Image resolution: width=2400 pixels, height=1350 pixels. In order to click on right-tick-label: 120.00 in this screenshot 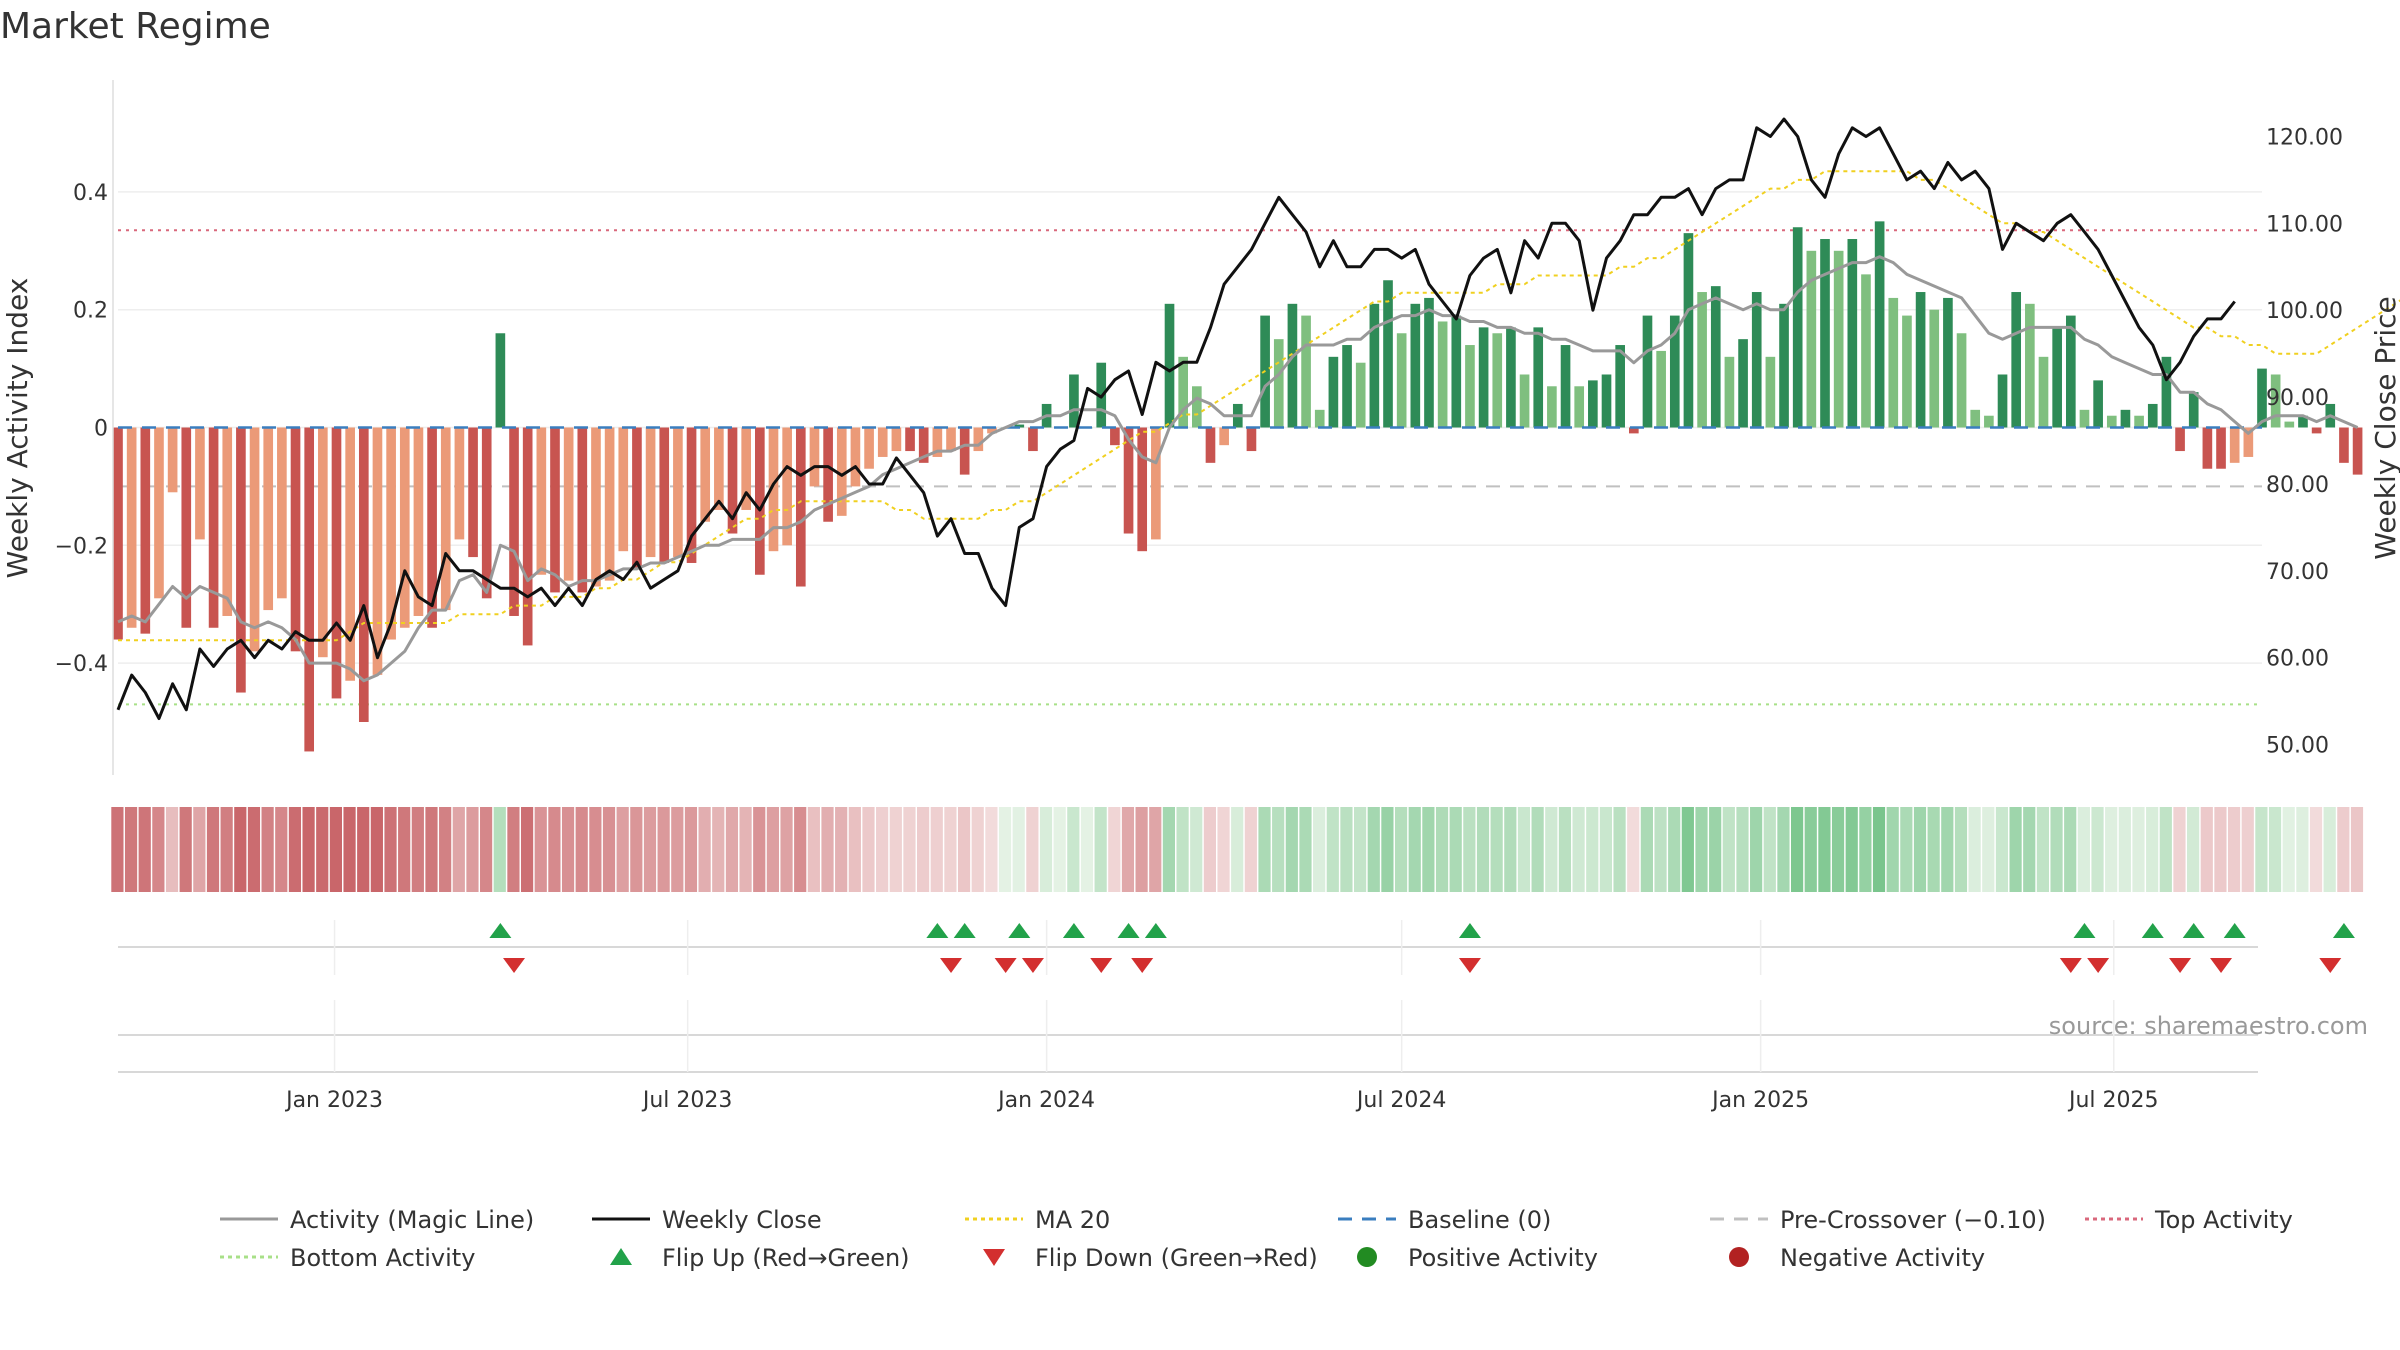, I will do `click(2304, 137)`.